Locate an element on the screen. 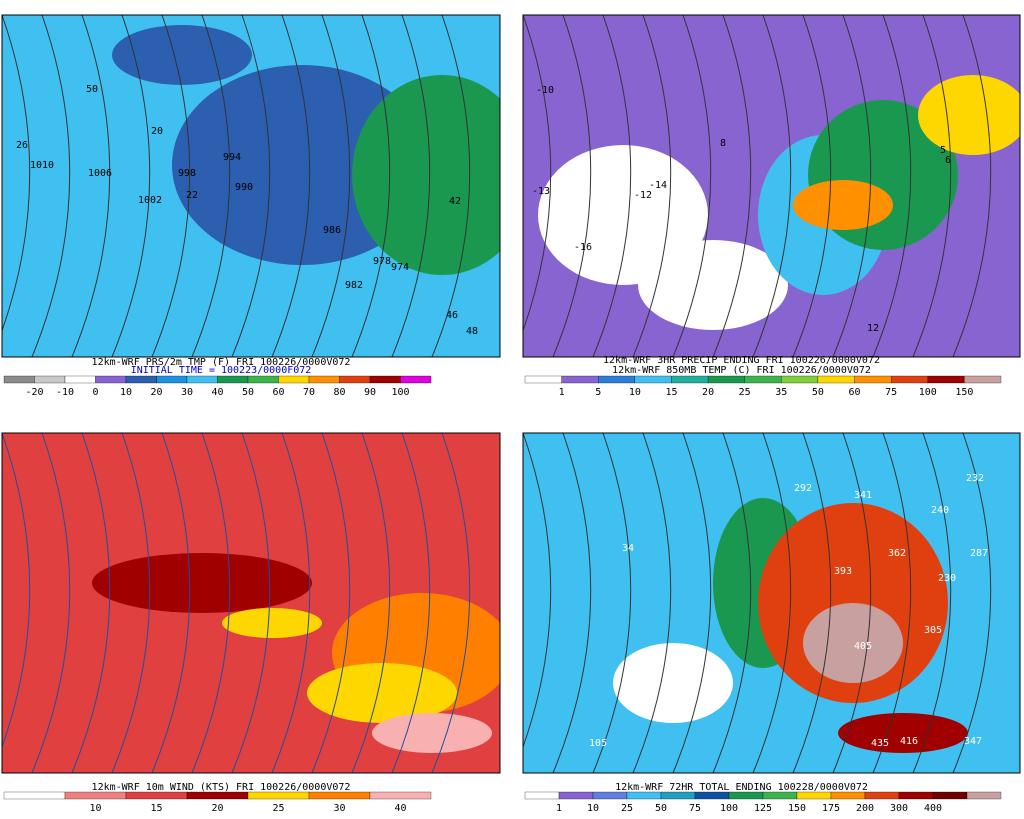  colorbar-label: 90 is located at coordinates (370, 392).